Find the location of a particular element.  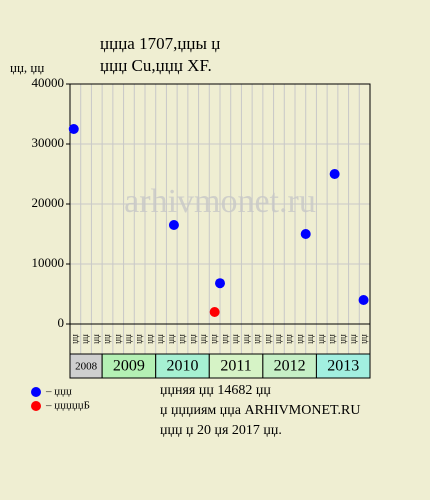

y-tick-label: 30000 is located at coordinates (48, 142).